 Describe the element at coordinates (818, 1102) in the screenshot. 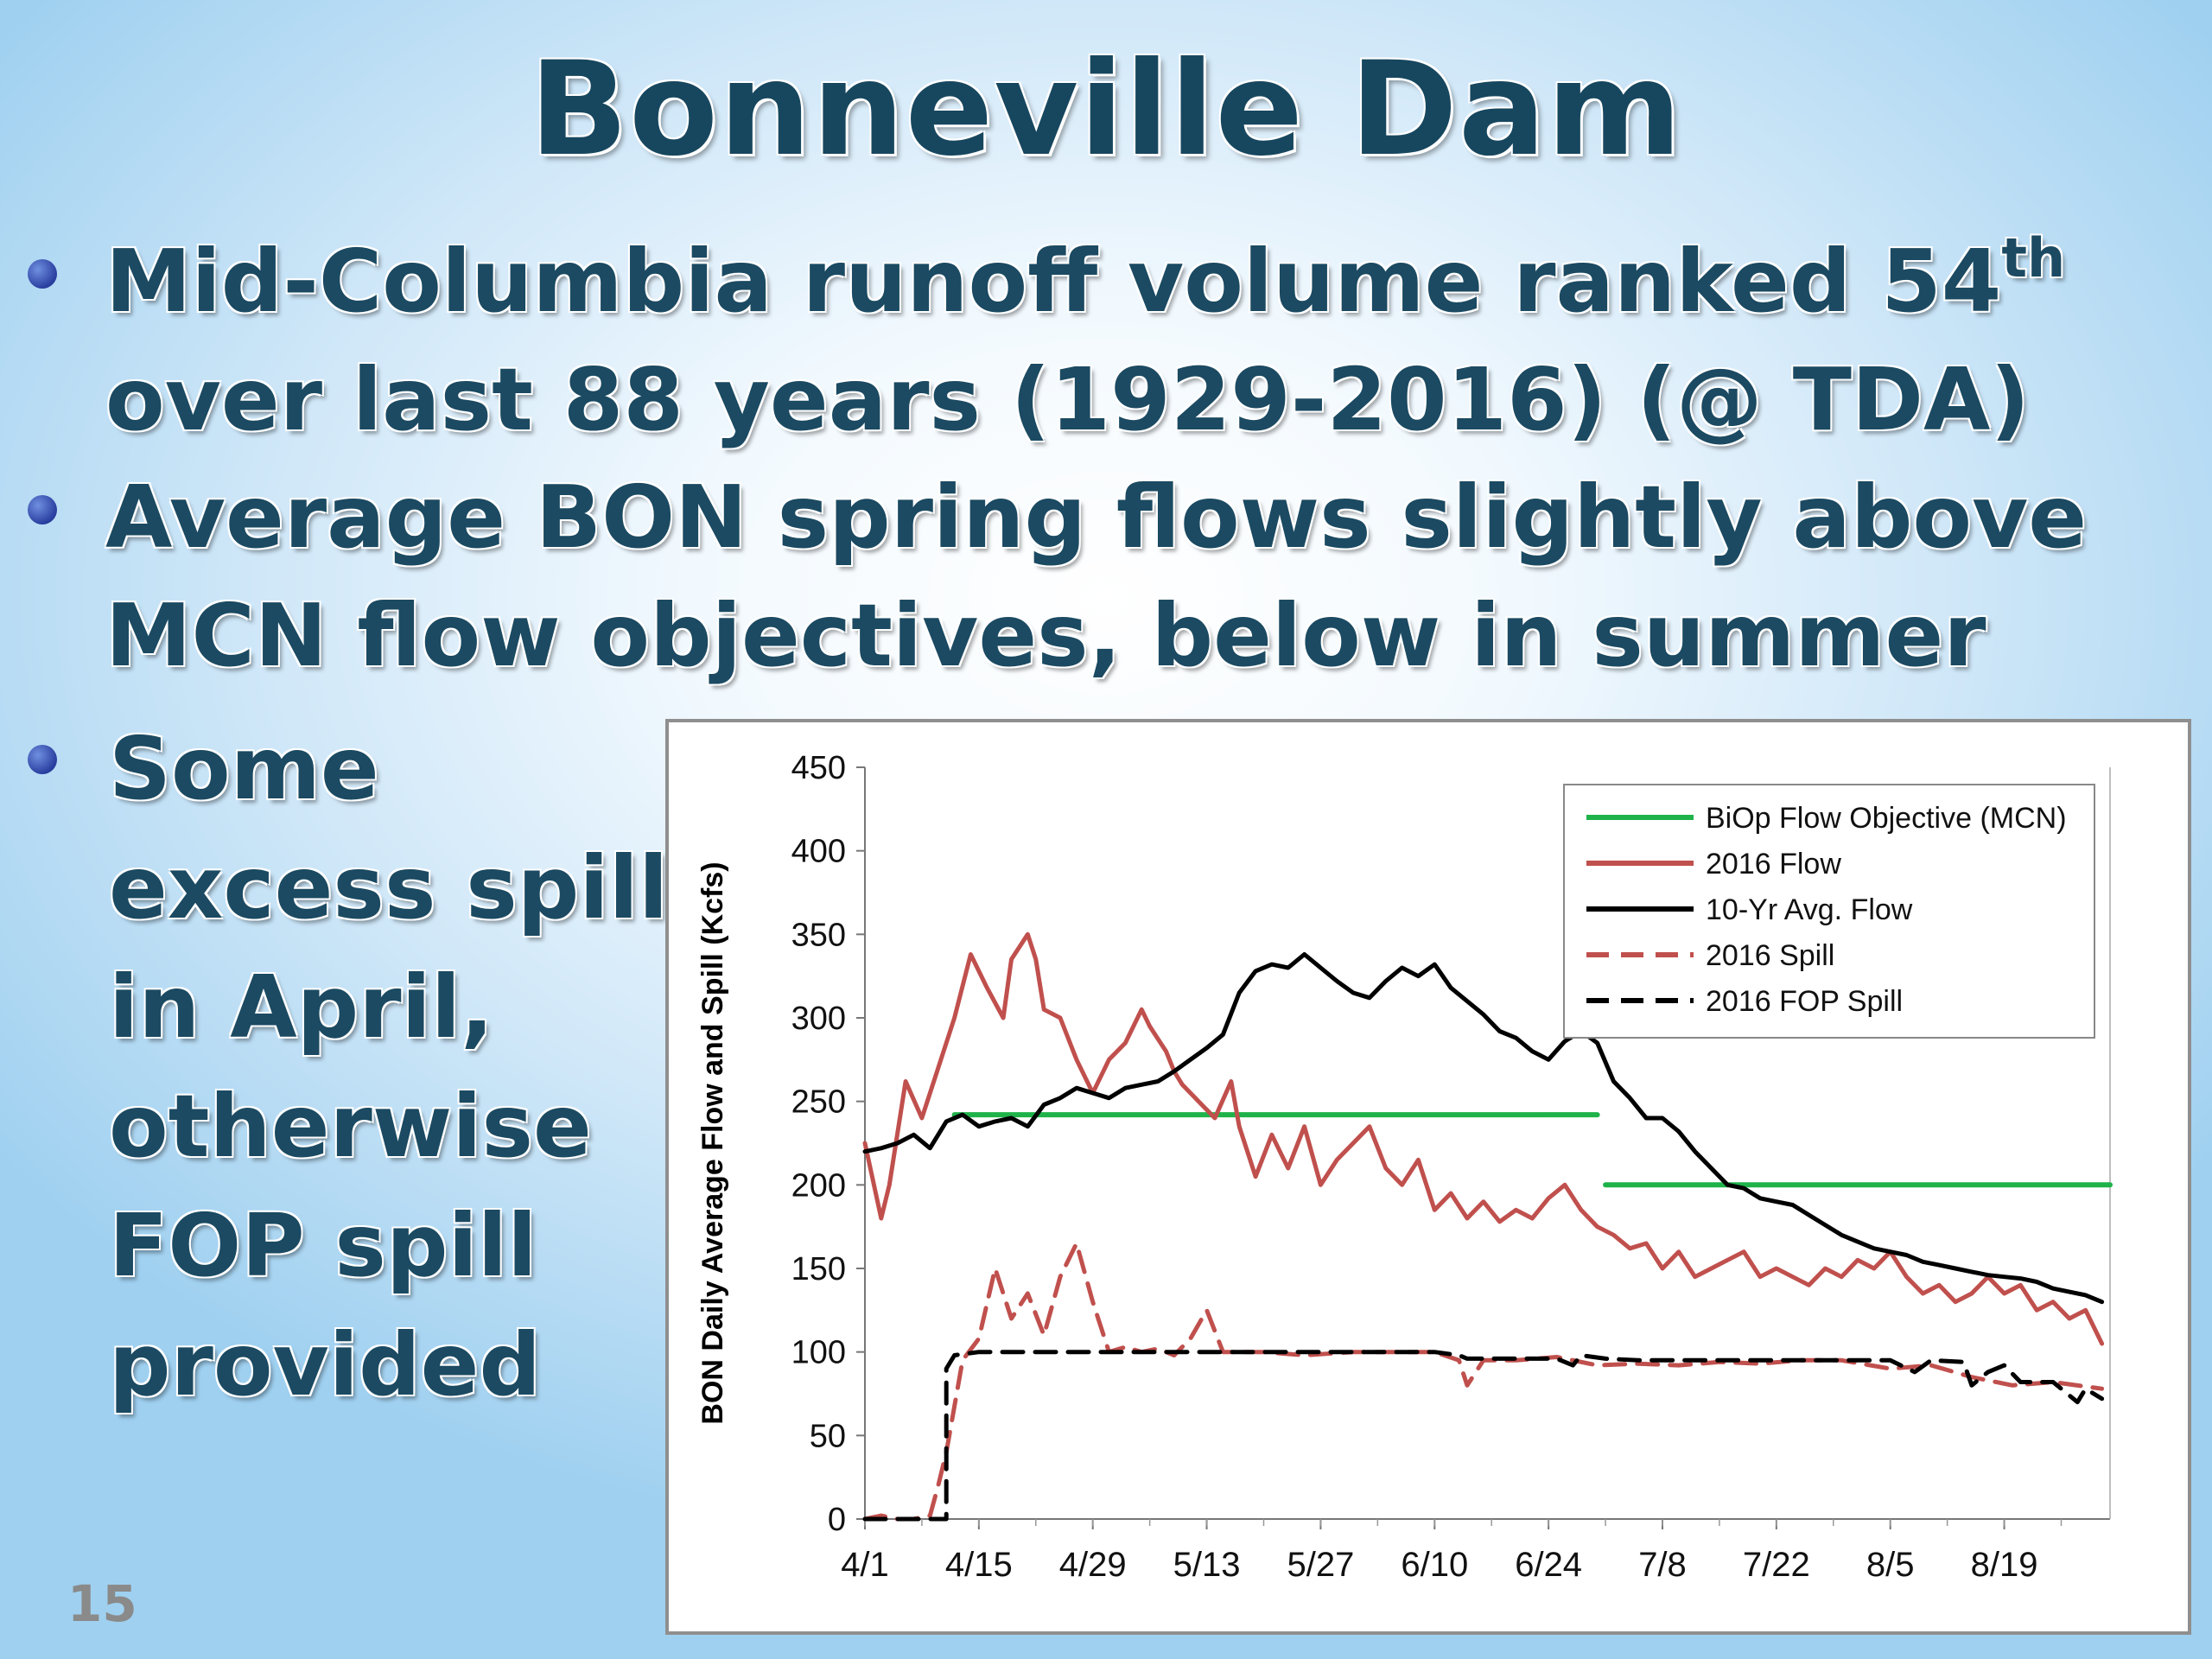

I see `y-tick-label: 250` at that location.